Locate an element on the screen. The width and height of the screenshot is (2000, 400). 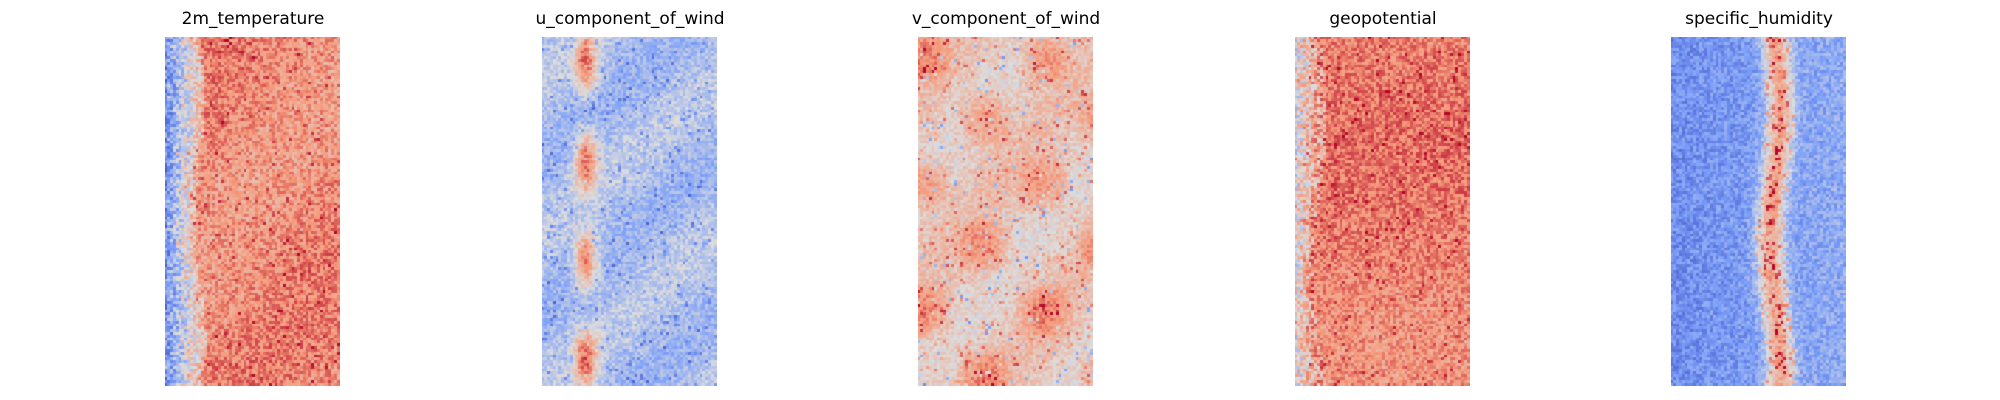
panel-title-specific-humidity: specific_humidity is located at coordinates (1759, 19).